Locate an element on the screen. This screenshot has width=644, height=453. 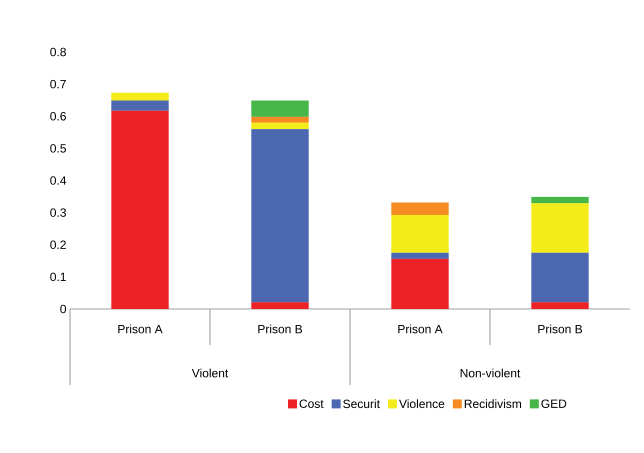
y-tick-label: 0 is located at coordinates (63, 309).